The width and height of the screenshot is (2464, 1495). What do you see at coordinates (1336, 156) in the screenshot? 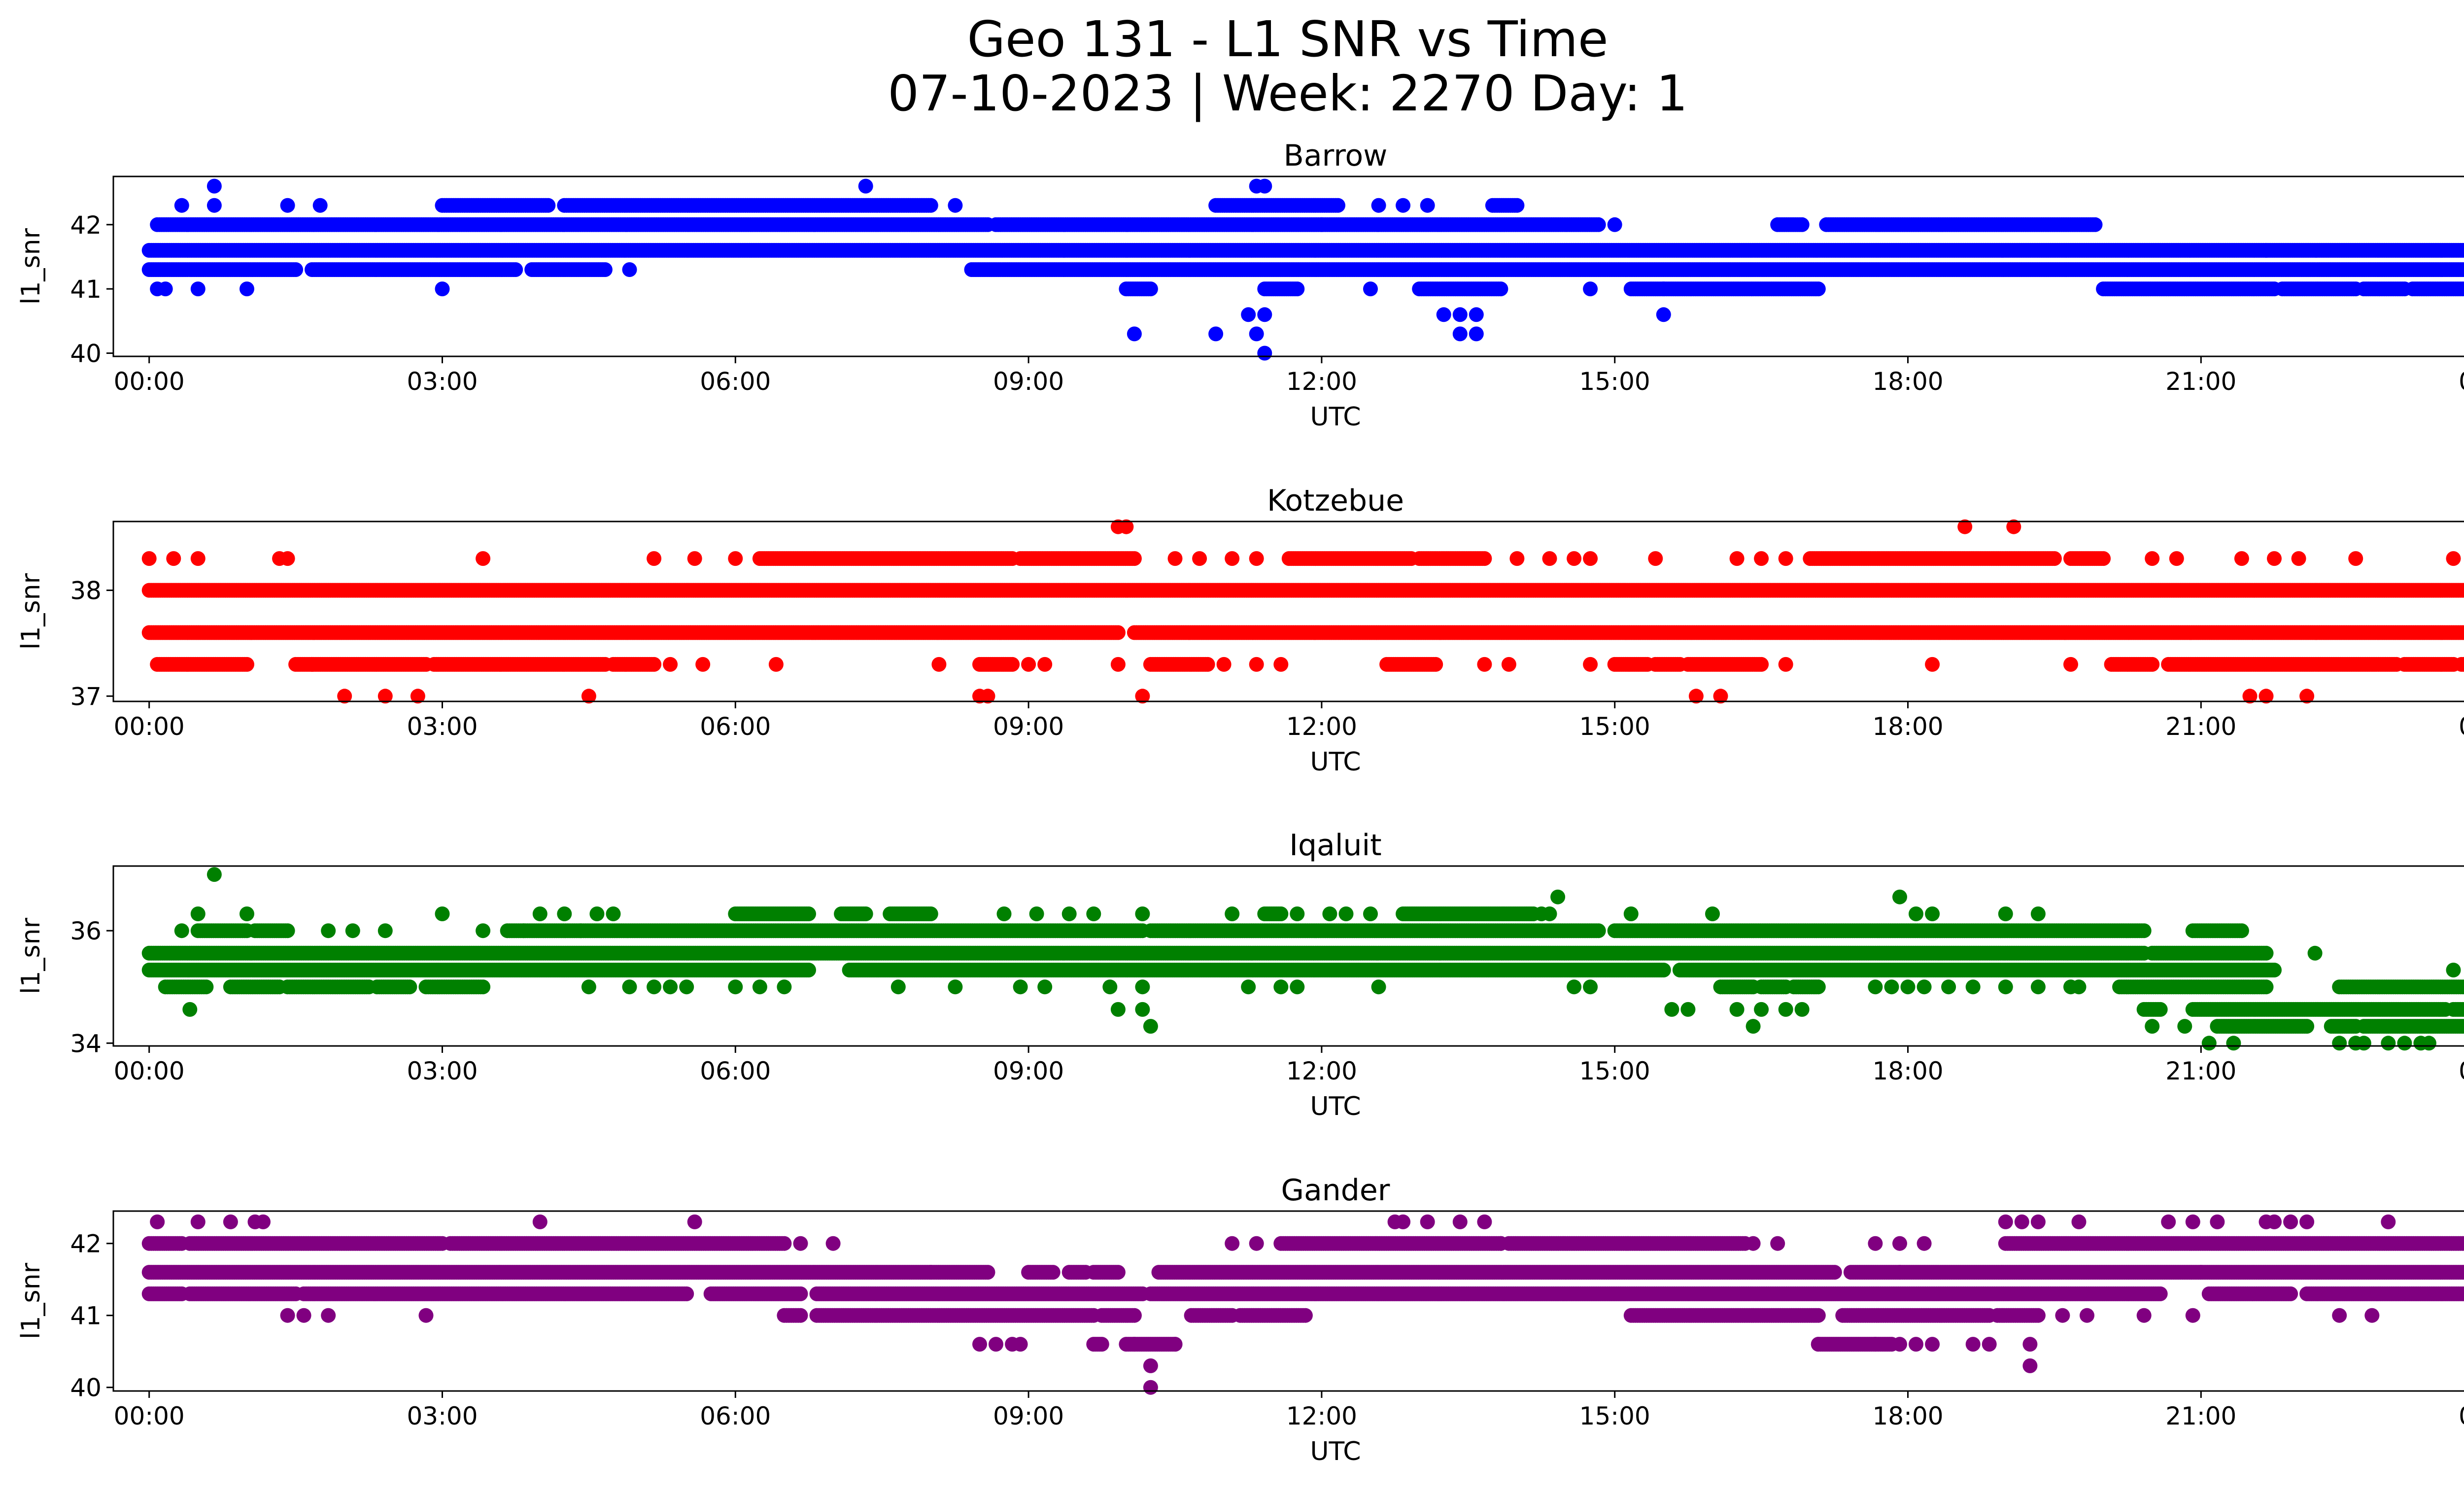
I see `panel-title: Barrow` at bounding box center [1336, 156].